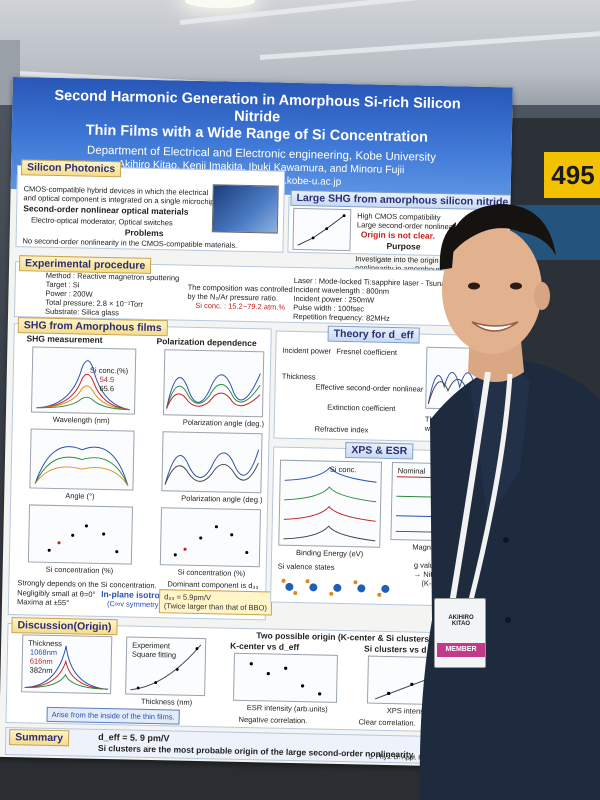 This screenshot has height=800, width=600. I want to click on angle-x-axis-label: Angle (°), so click(80, 496).